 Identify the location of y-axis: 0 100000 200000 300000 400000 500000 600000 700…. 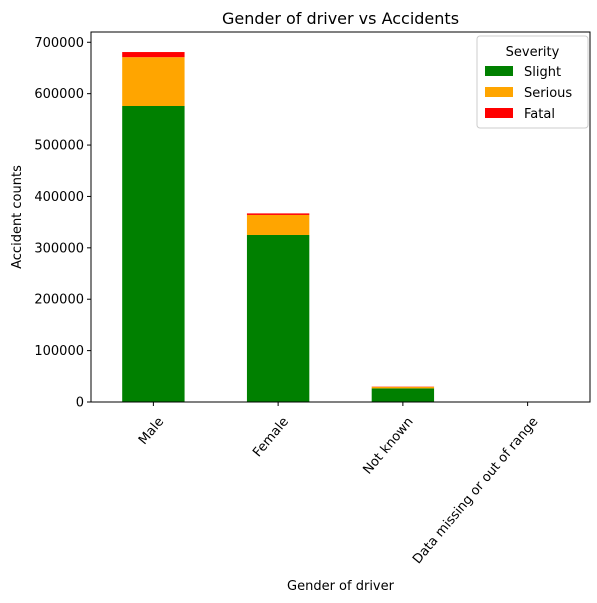
(62, 223).